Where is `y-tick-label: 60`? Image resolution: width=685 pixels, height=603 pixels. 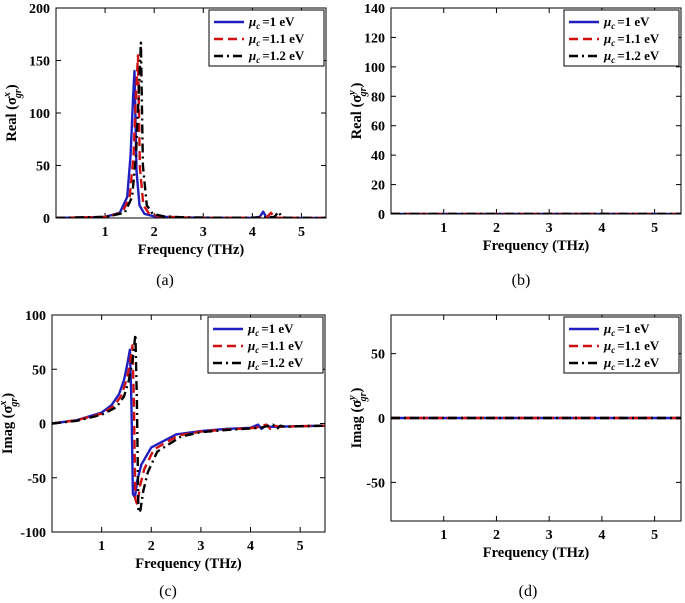
y-tick-label: 60 is located at coordinates (378, 127).